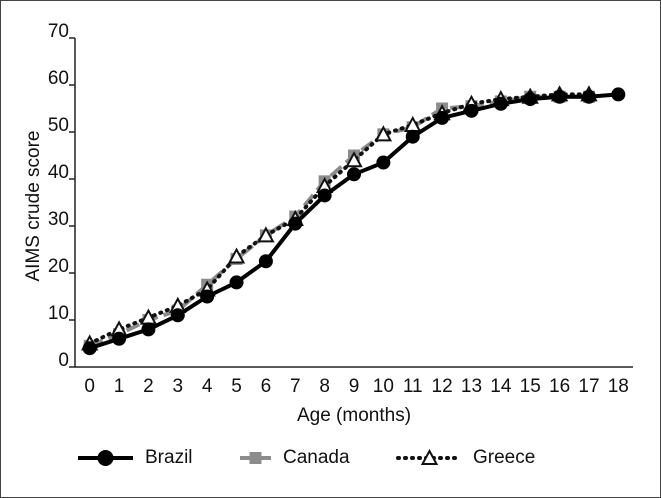 This screenshot has height=498, width=661. Describe the element at coordinates (504, 457) in the screenshot. I see `legend-label: Greece` at that location.